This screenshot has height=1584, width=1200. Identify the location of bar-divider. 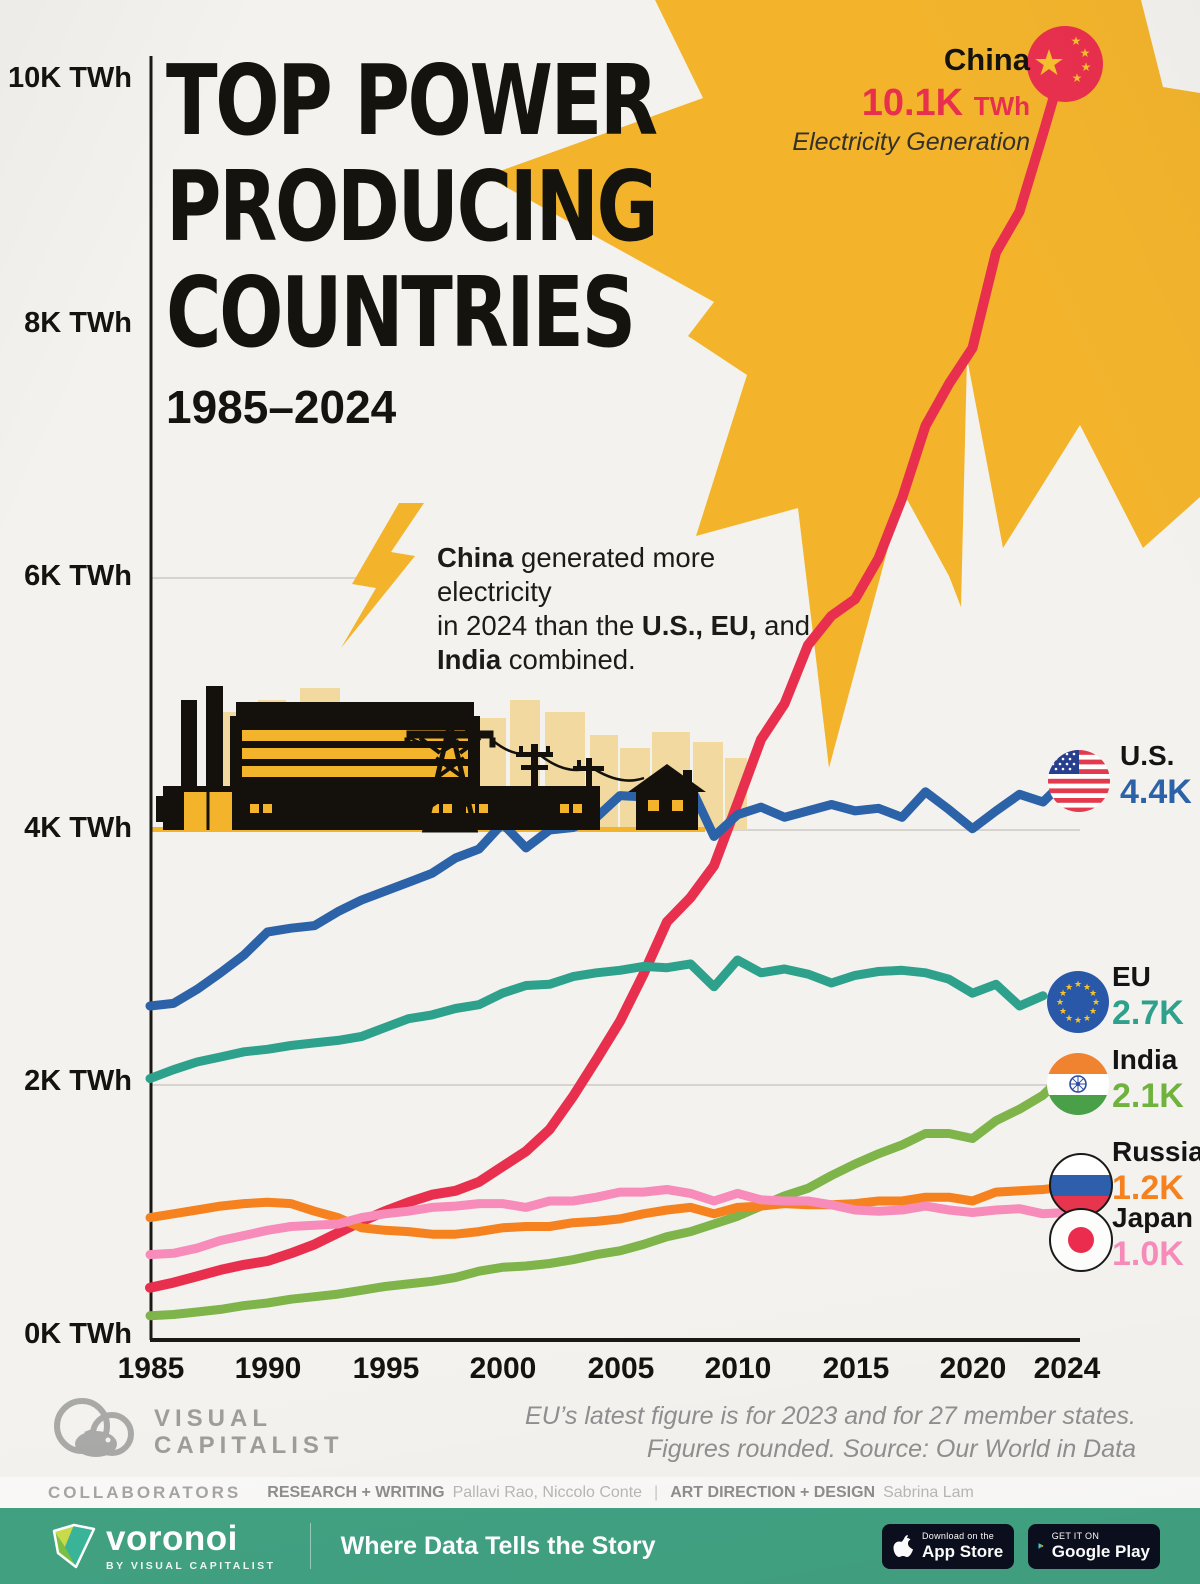
(310, 1546).